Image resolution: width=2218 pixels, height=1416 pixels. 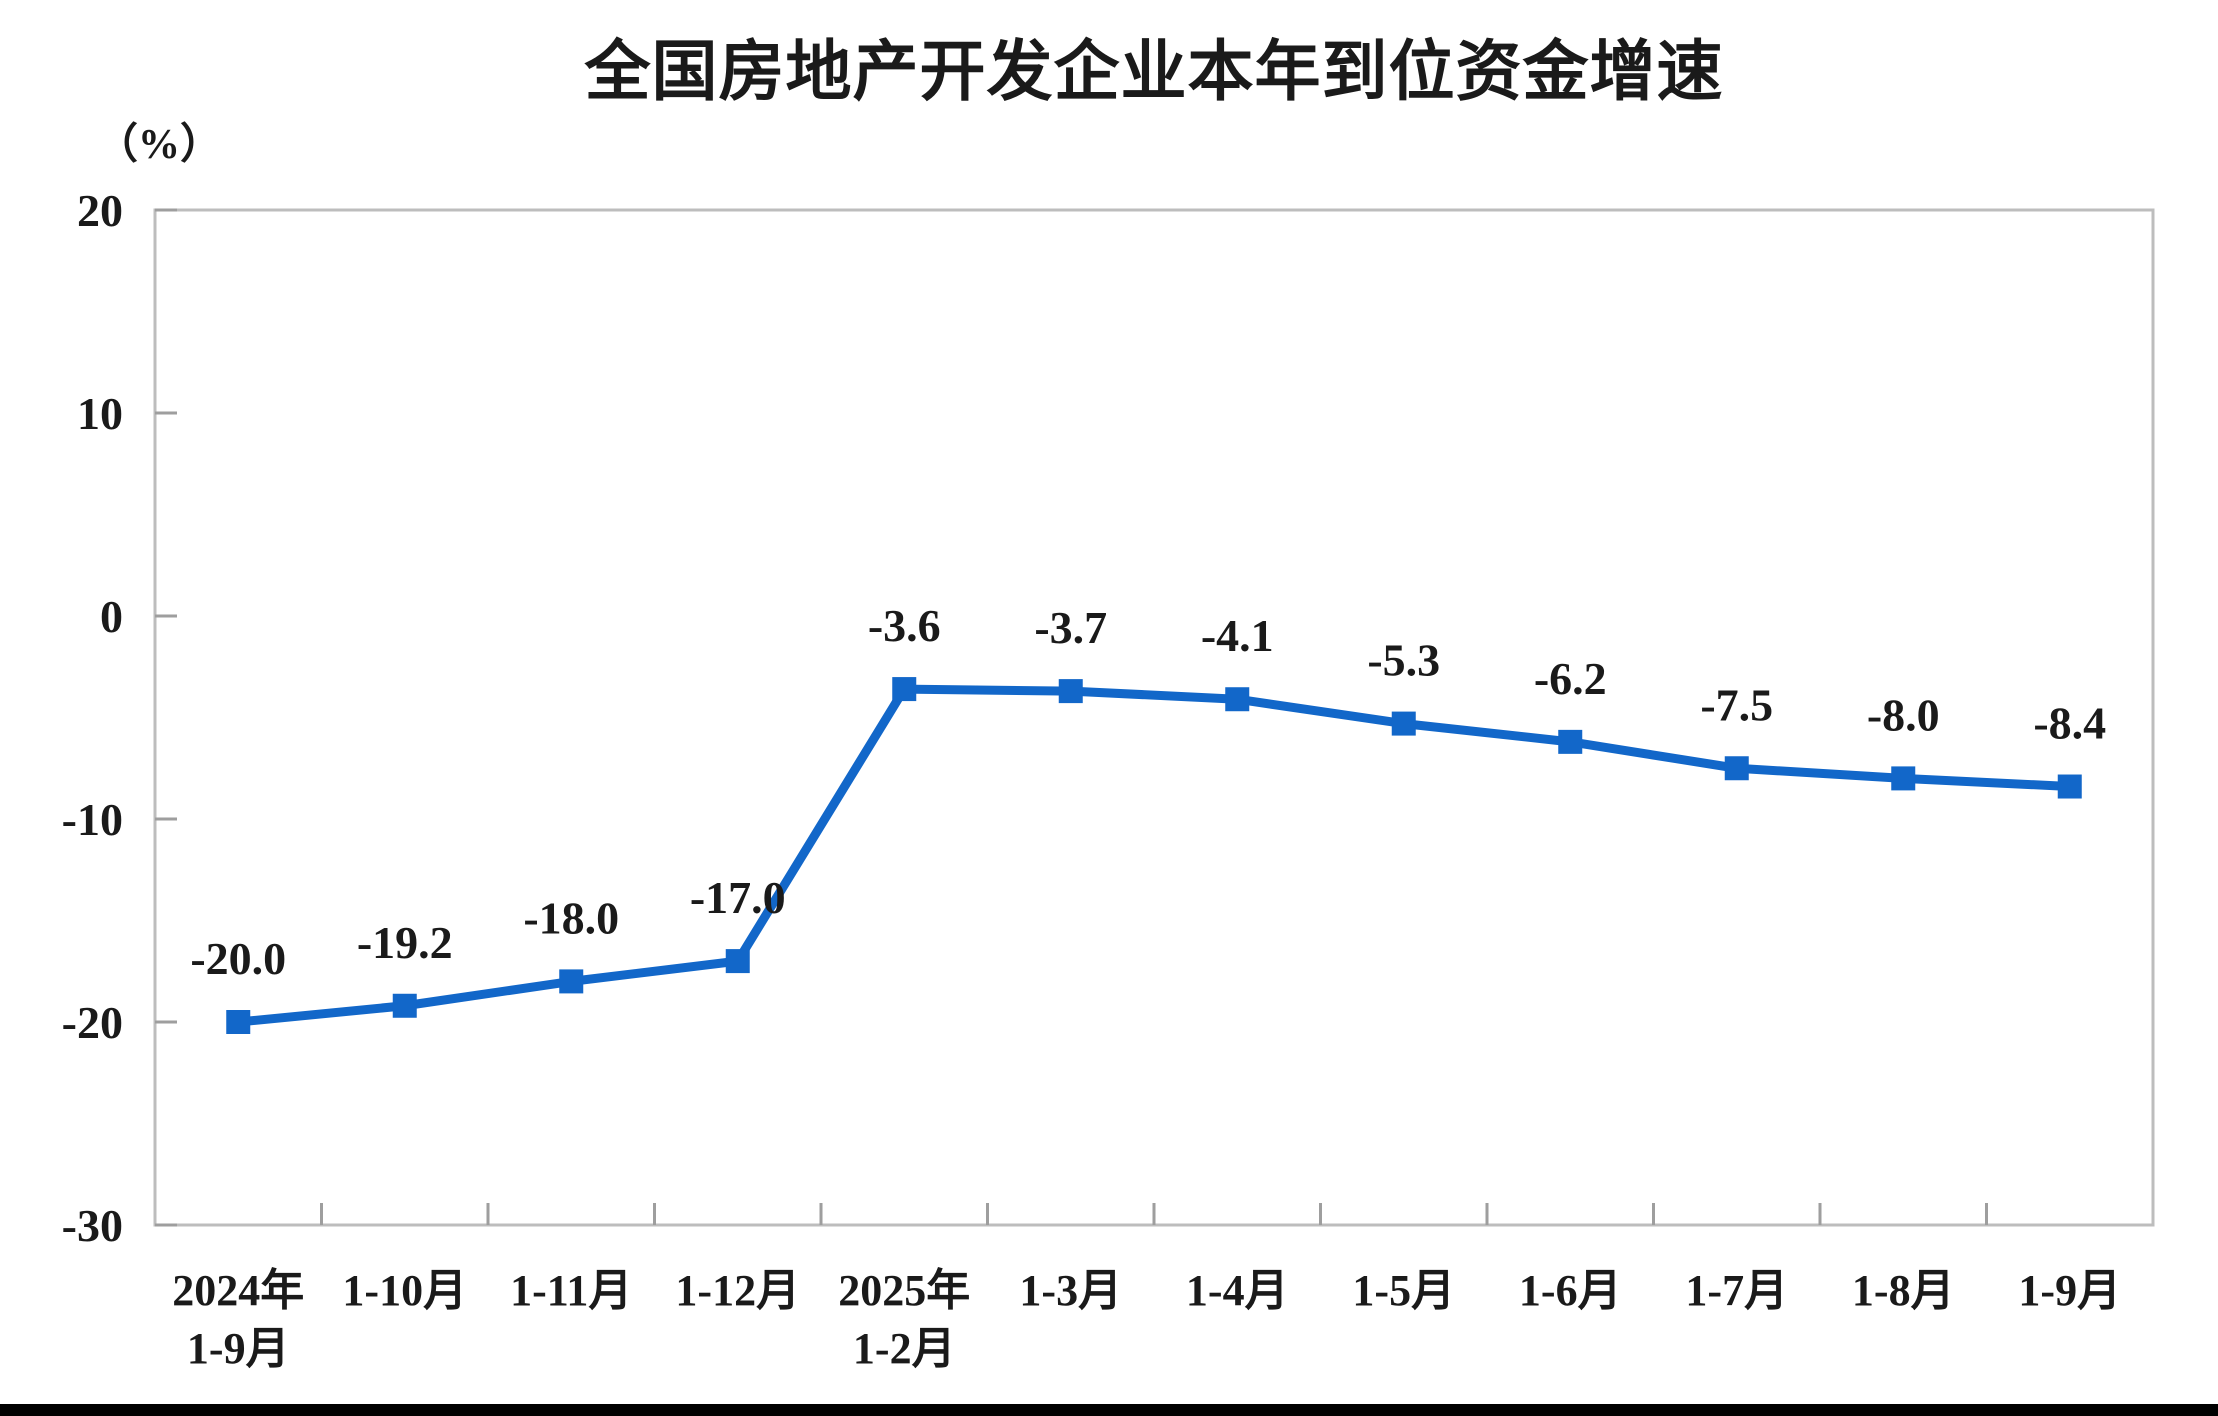 I want to click on data-point-label: -8.4, so click(x=2069, y=723).